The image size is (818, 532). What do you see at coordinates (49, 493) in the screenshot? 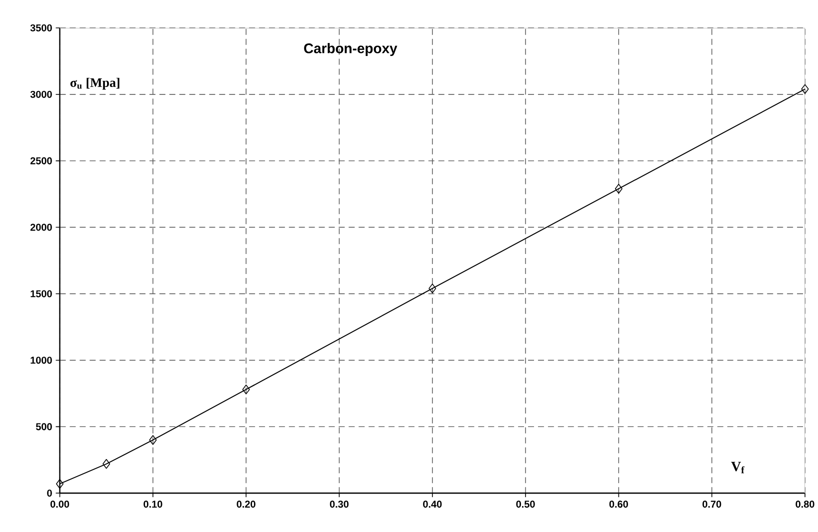
I see `y-tick-label: 0` at bounding box center [49, 493].